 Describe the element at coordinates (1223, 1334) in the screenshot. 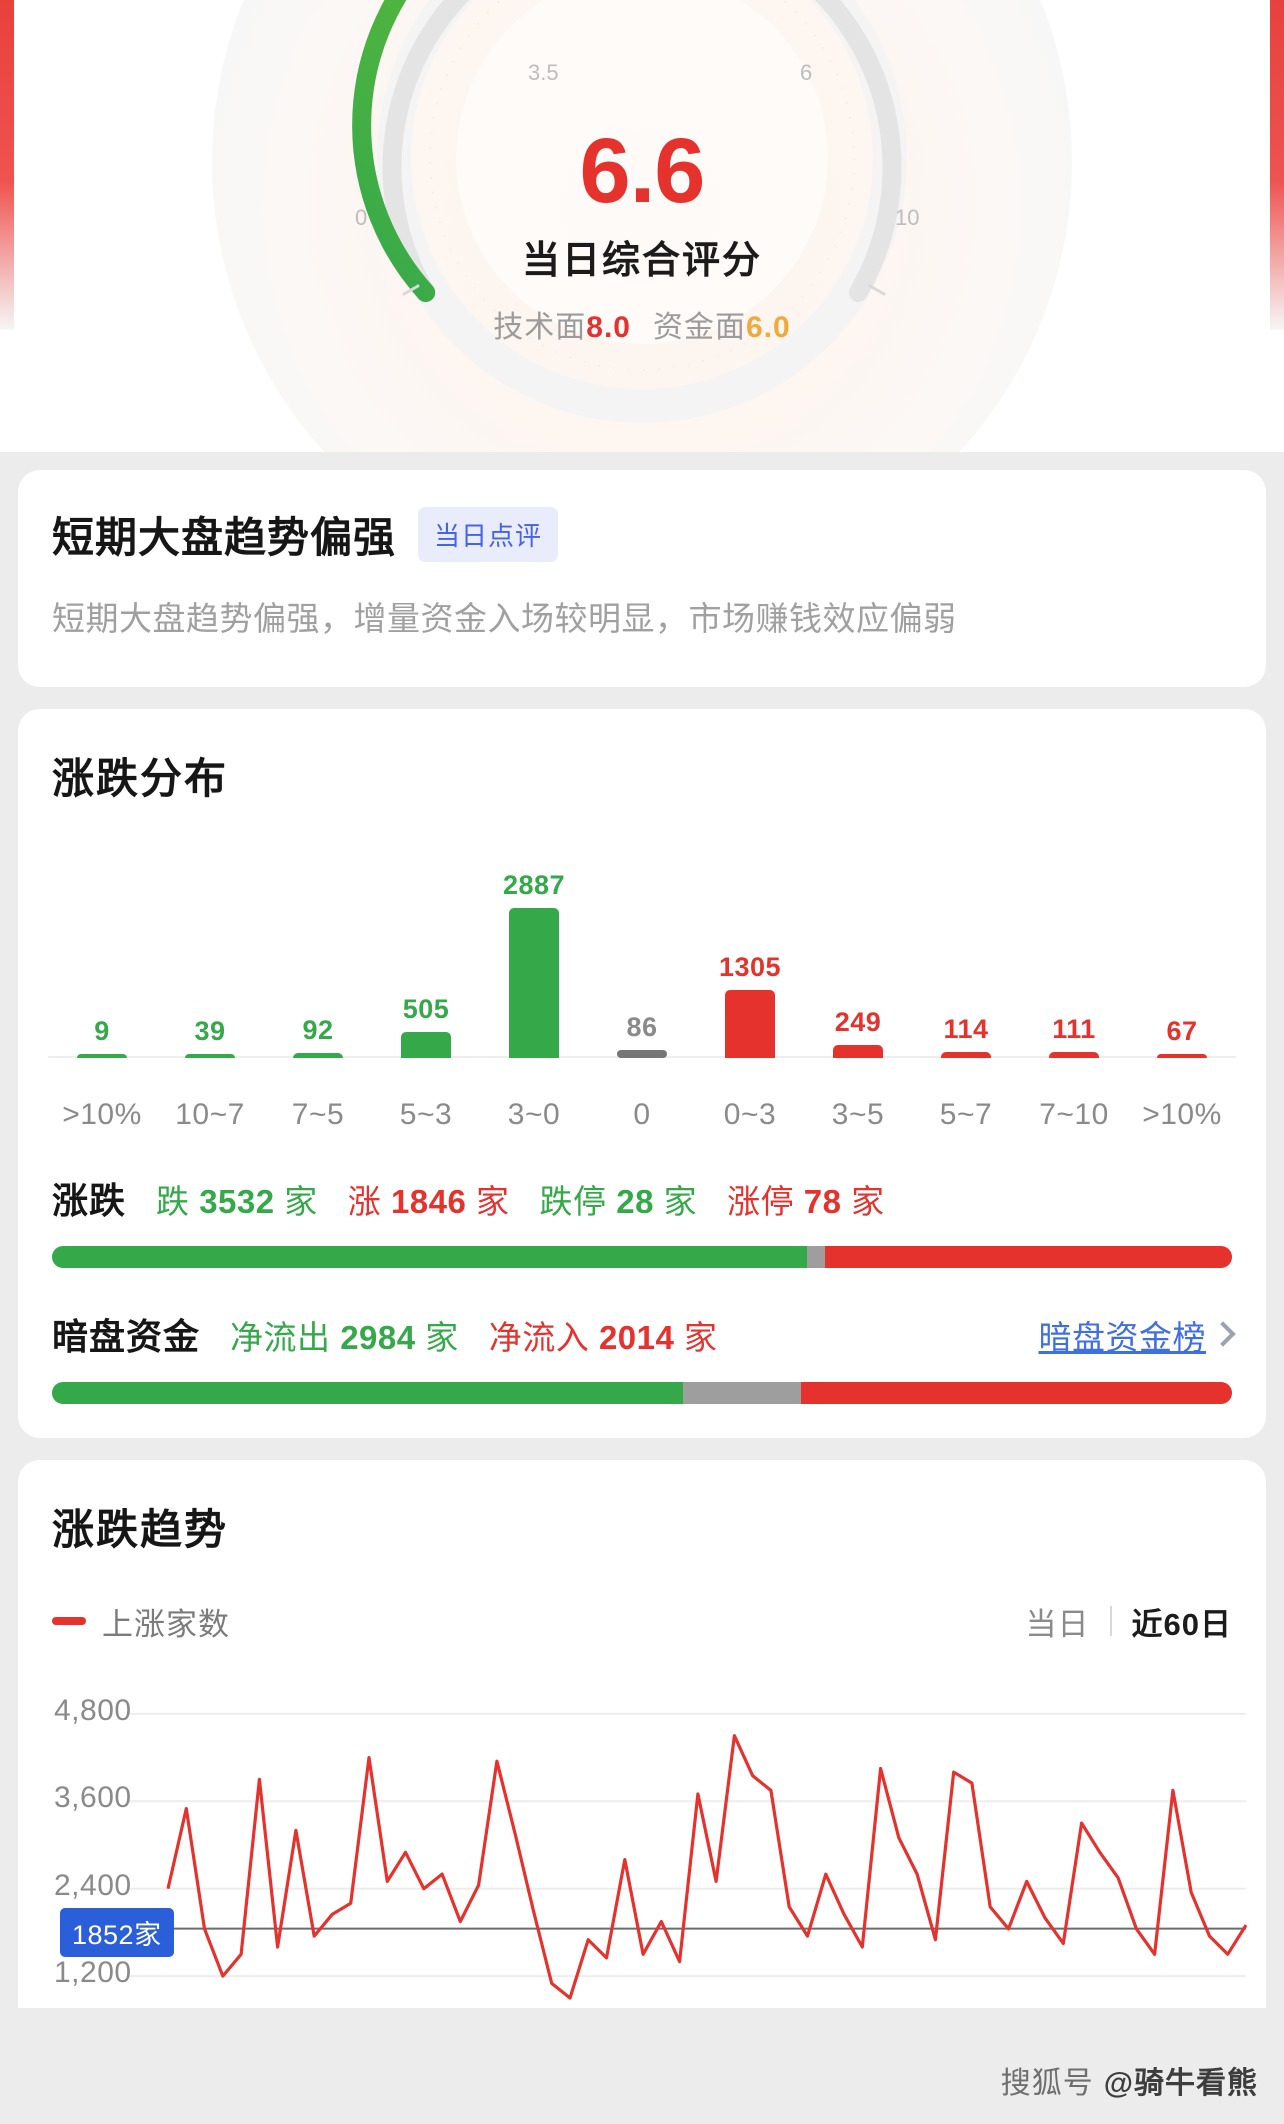

I see `chevron-right-icon` at that location.